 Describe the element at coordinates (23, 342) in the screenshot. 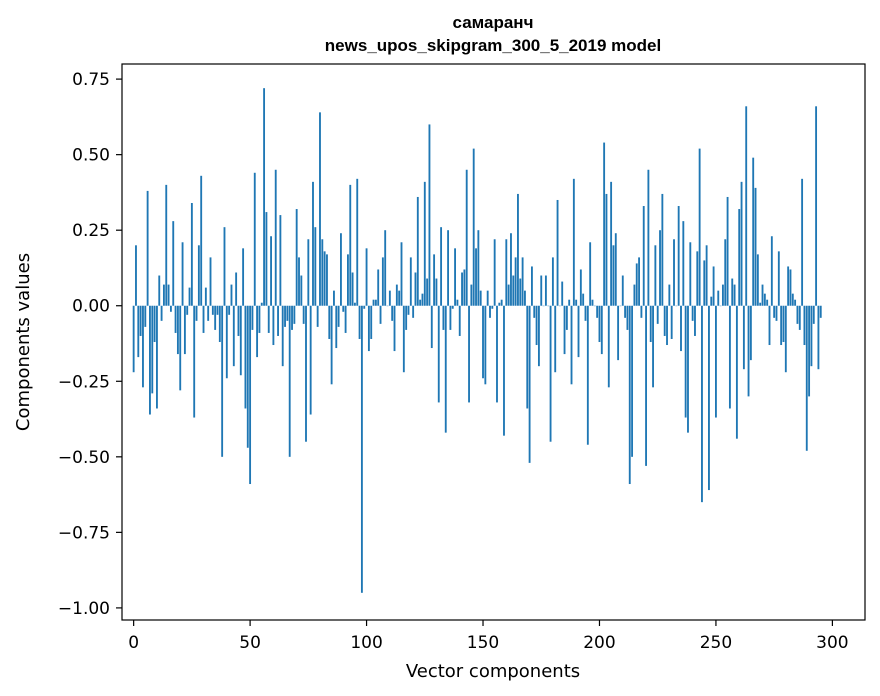

I see `y-axis-label: Components values` at that location.